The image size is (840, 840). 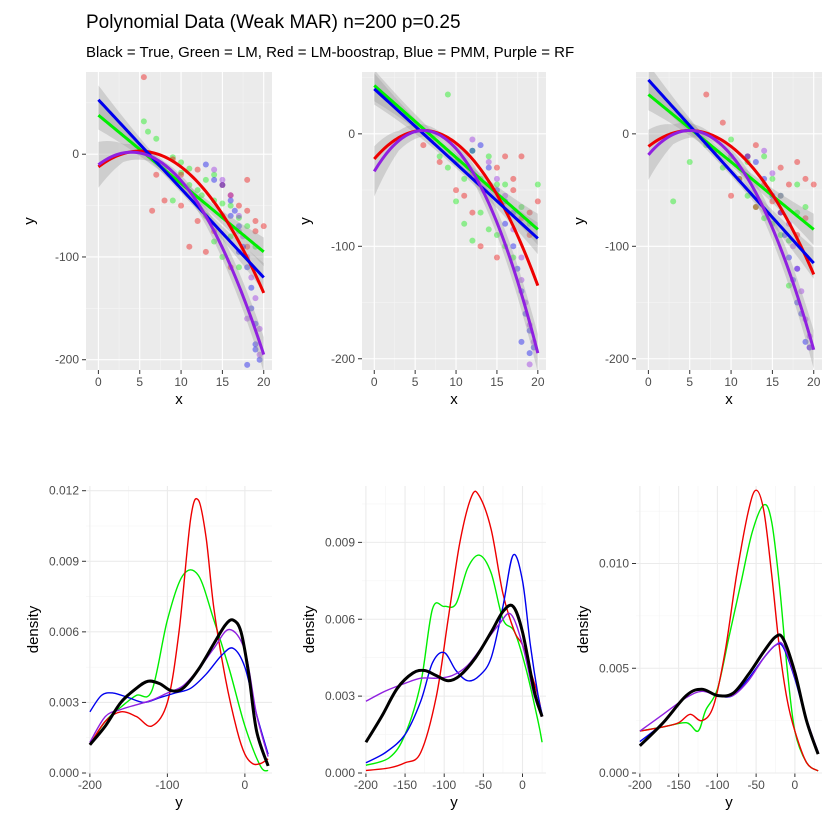 What do you see at coordinates (179, 802) in the screenshot?
I see `x-axis-label: y` at bounding box center [179, 802].